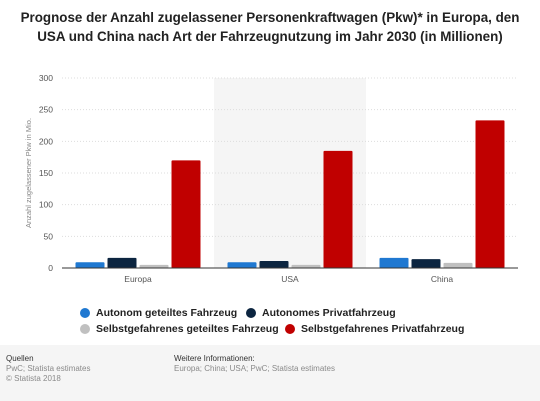 The height and width of the screenshot is (401, 540). What do you see at coordinates (46, 78) in the screenshot?
I see `y-tick-label: 300` at bounding box center [46, 78].